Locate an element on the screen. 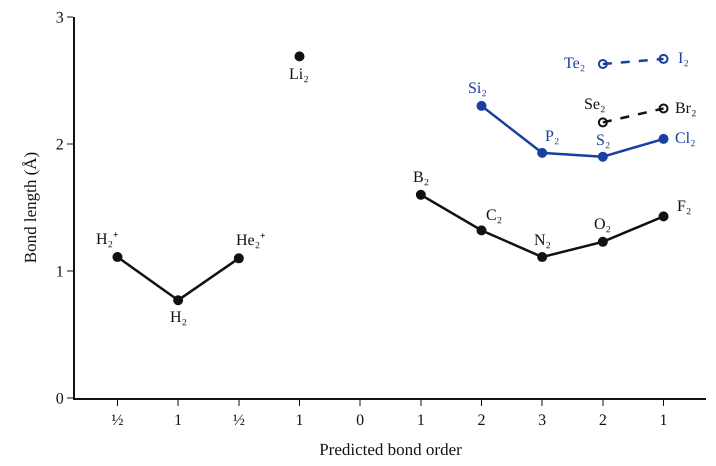  annotation: C₂ is located at coordinates (494, 215).